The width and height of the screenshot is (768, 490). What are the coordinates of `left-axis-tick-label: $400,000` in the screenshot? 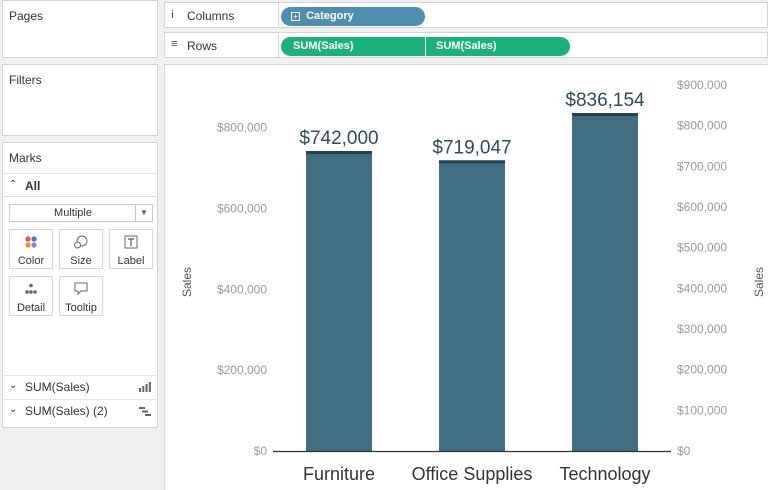 It's located at (242, 289).